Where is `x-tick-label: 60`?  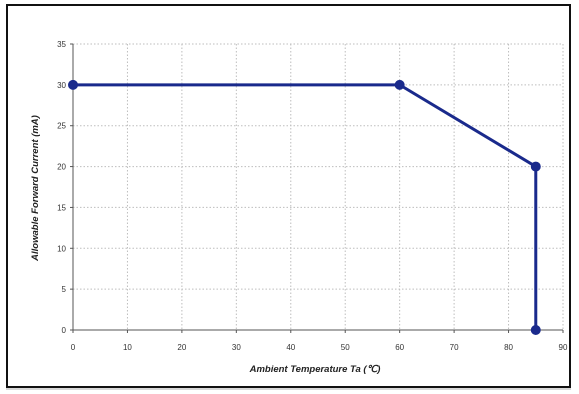
x-tick-label: 60 is located at coordinates (399, 347).